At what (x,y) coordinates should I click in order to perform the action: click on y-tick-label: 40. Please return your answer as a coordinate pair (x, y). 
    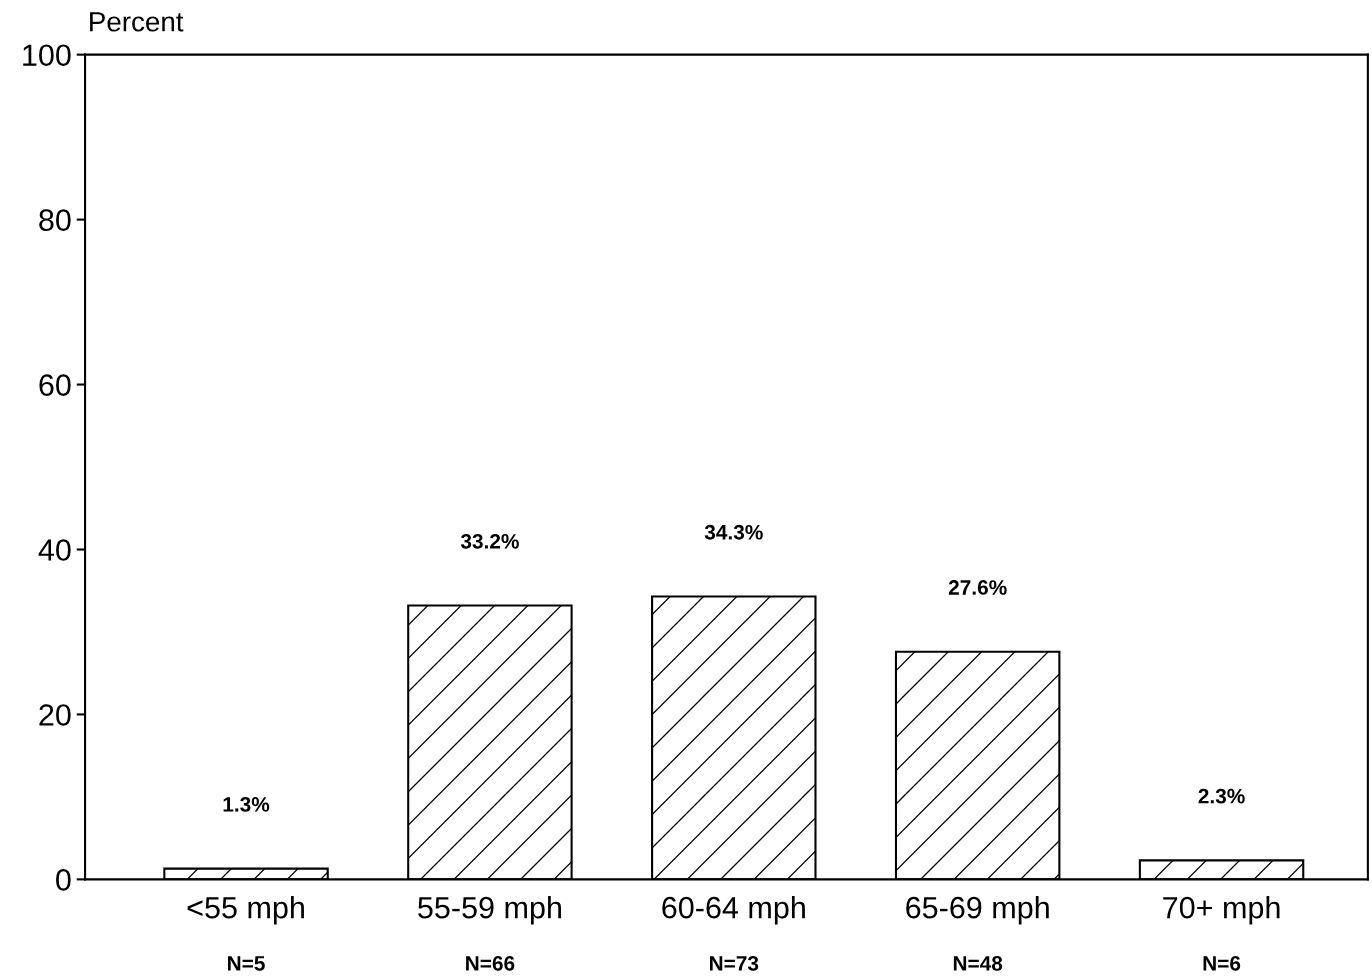
    Looking at the image, I should click on (54, 550).